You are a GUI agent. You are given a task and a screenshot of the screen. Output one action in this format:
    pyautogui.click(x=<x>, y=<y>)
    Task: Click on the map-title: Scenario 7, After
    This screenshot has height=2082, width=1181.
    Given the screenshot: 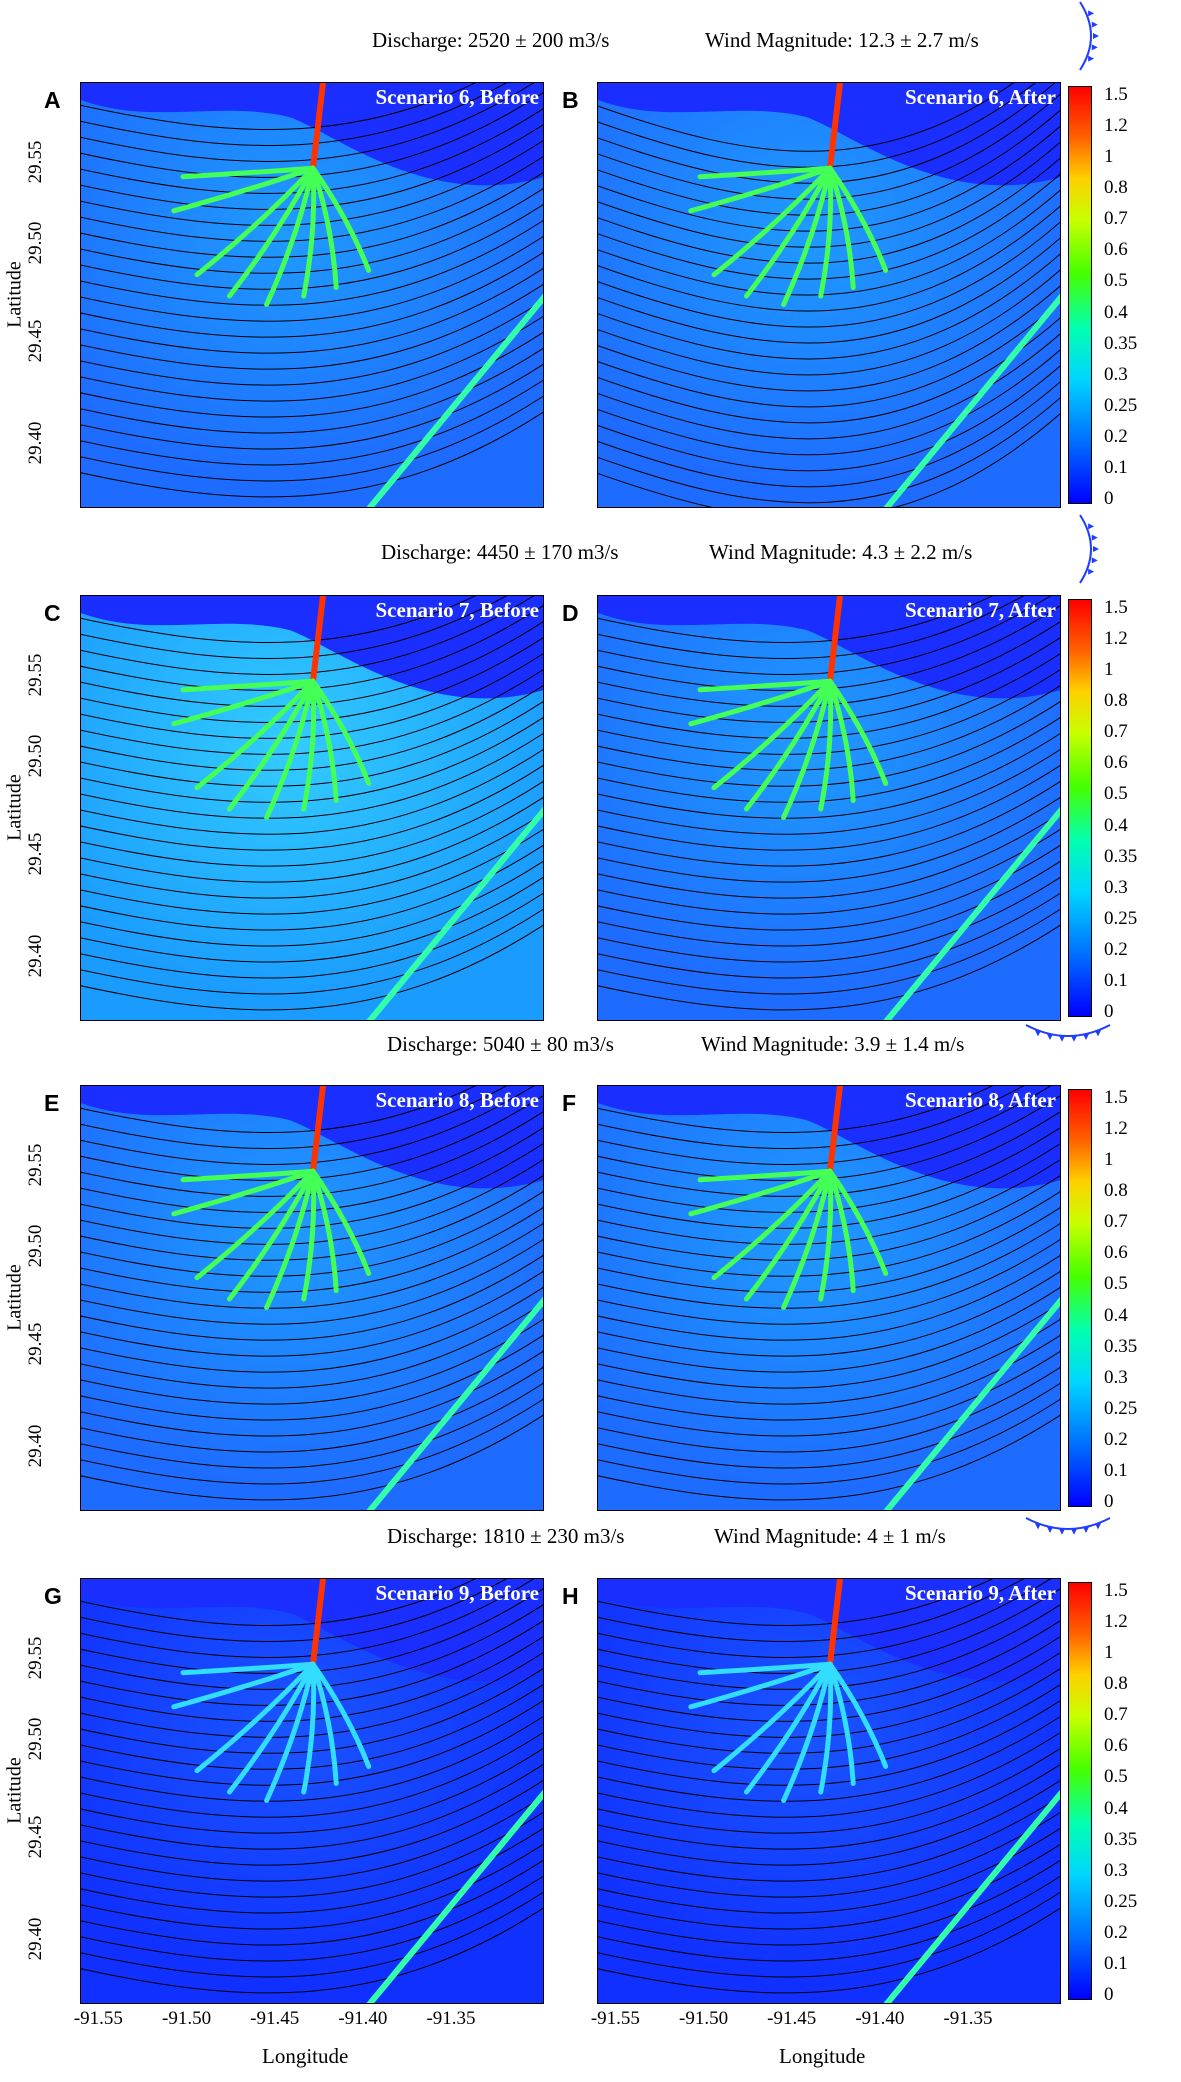 What is the action you would take?
    pyautogui.click(x=980, y=610)
    